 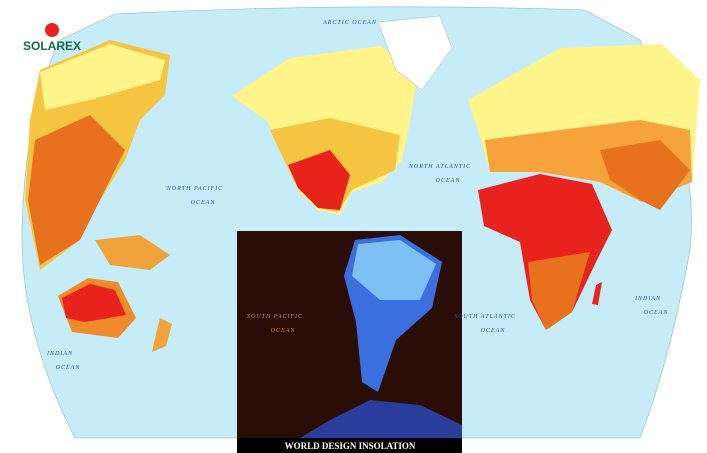 I want to click on logo-text: SOLAREX, so click(x=52, y=46).